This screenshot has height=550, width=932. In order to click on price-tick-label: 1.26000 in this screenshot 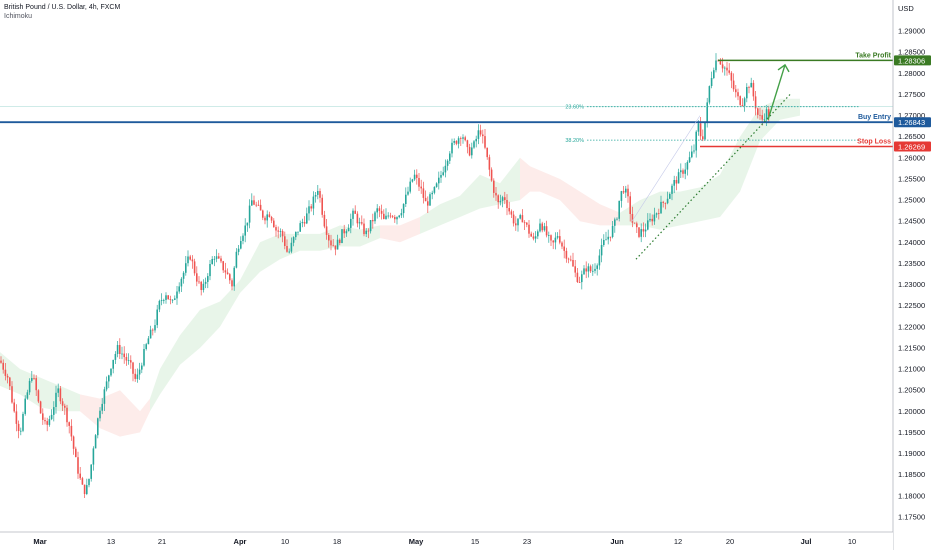, I will do `click(911, 157)`.